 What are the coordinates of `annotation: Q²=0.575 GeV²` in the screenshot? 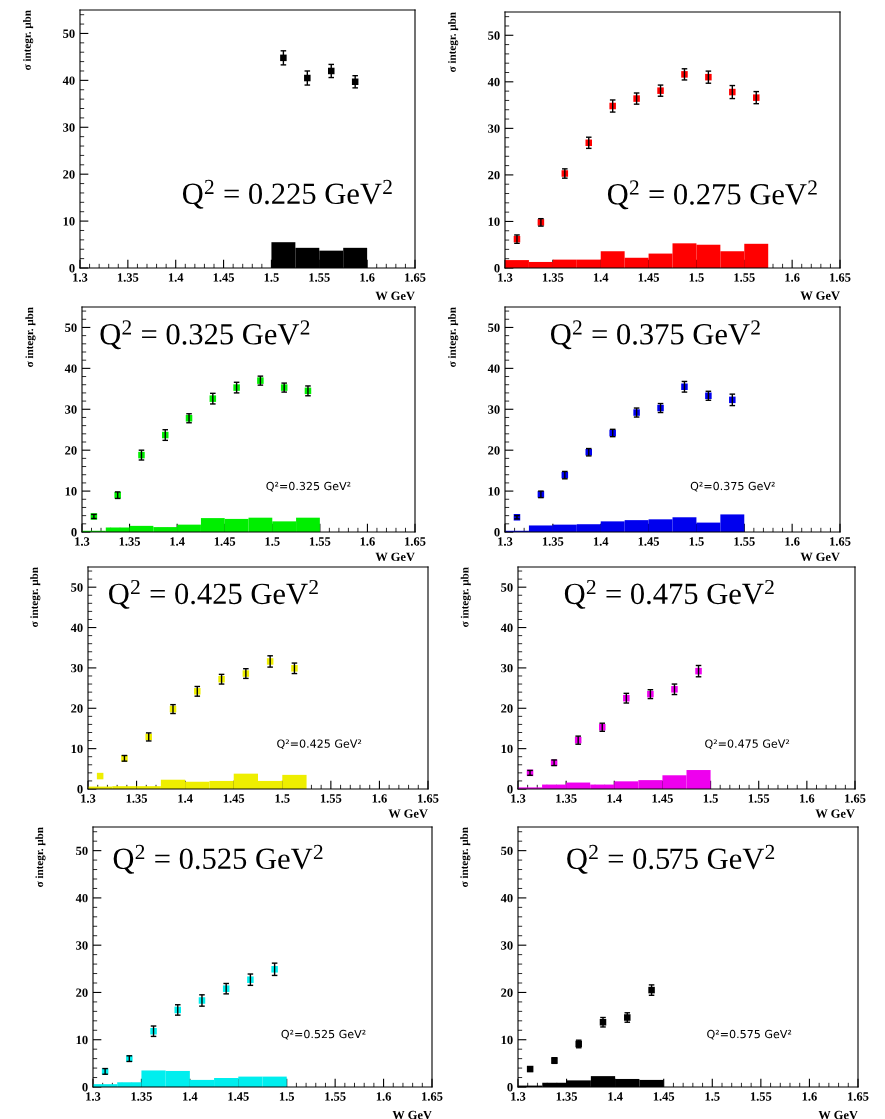 It's located at (749, 1034).